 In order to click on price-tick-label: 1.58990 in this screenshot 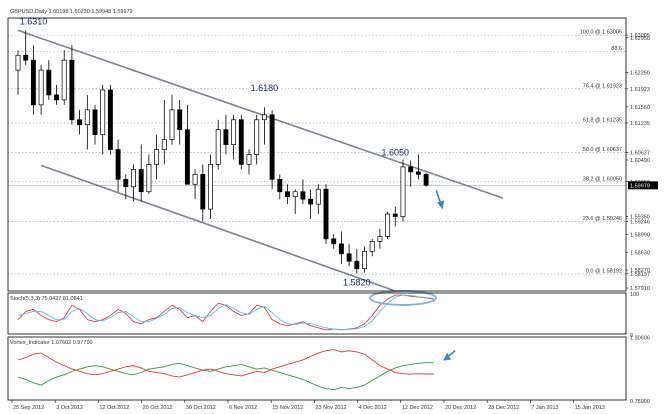, I will do `click(640, 235)`.